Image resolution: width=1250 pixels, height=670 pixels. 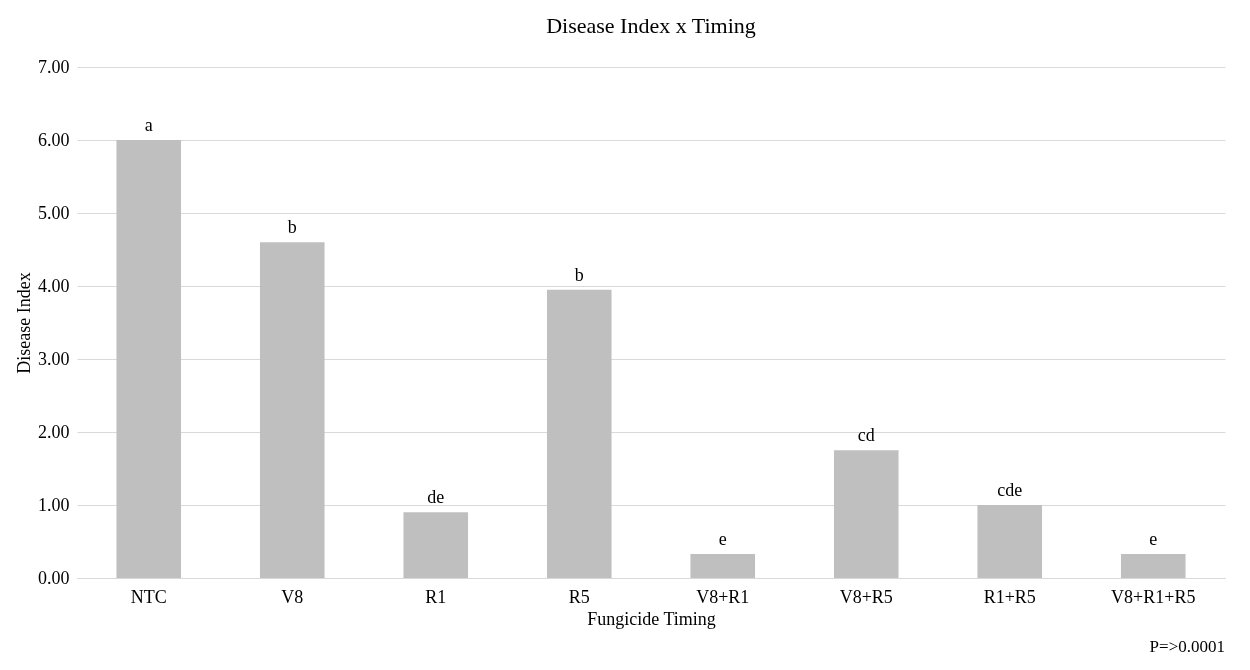 I want to click on chart-title: Disease Index x Timing, so click(x=651, y=25).